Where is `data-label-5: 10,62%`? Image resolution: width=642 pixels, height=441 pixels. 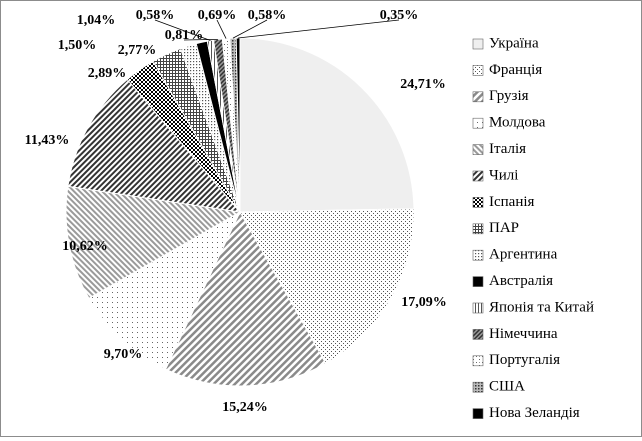 data-label-5: 10,62% is located at coordinates (85, 246).